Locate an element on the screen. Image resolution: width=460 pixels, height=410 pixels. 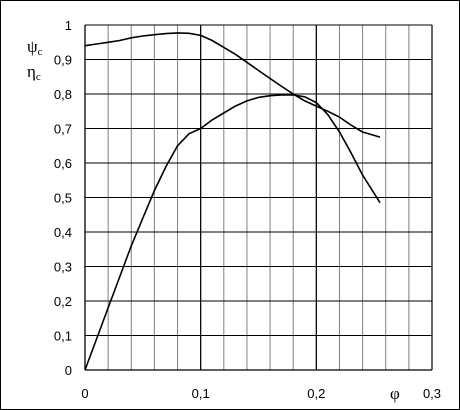
y-tick-label: 0,1 is located at coordinates (63, 336).